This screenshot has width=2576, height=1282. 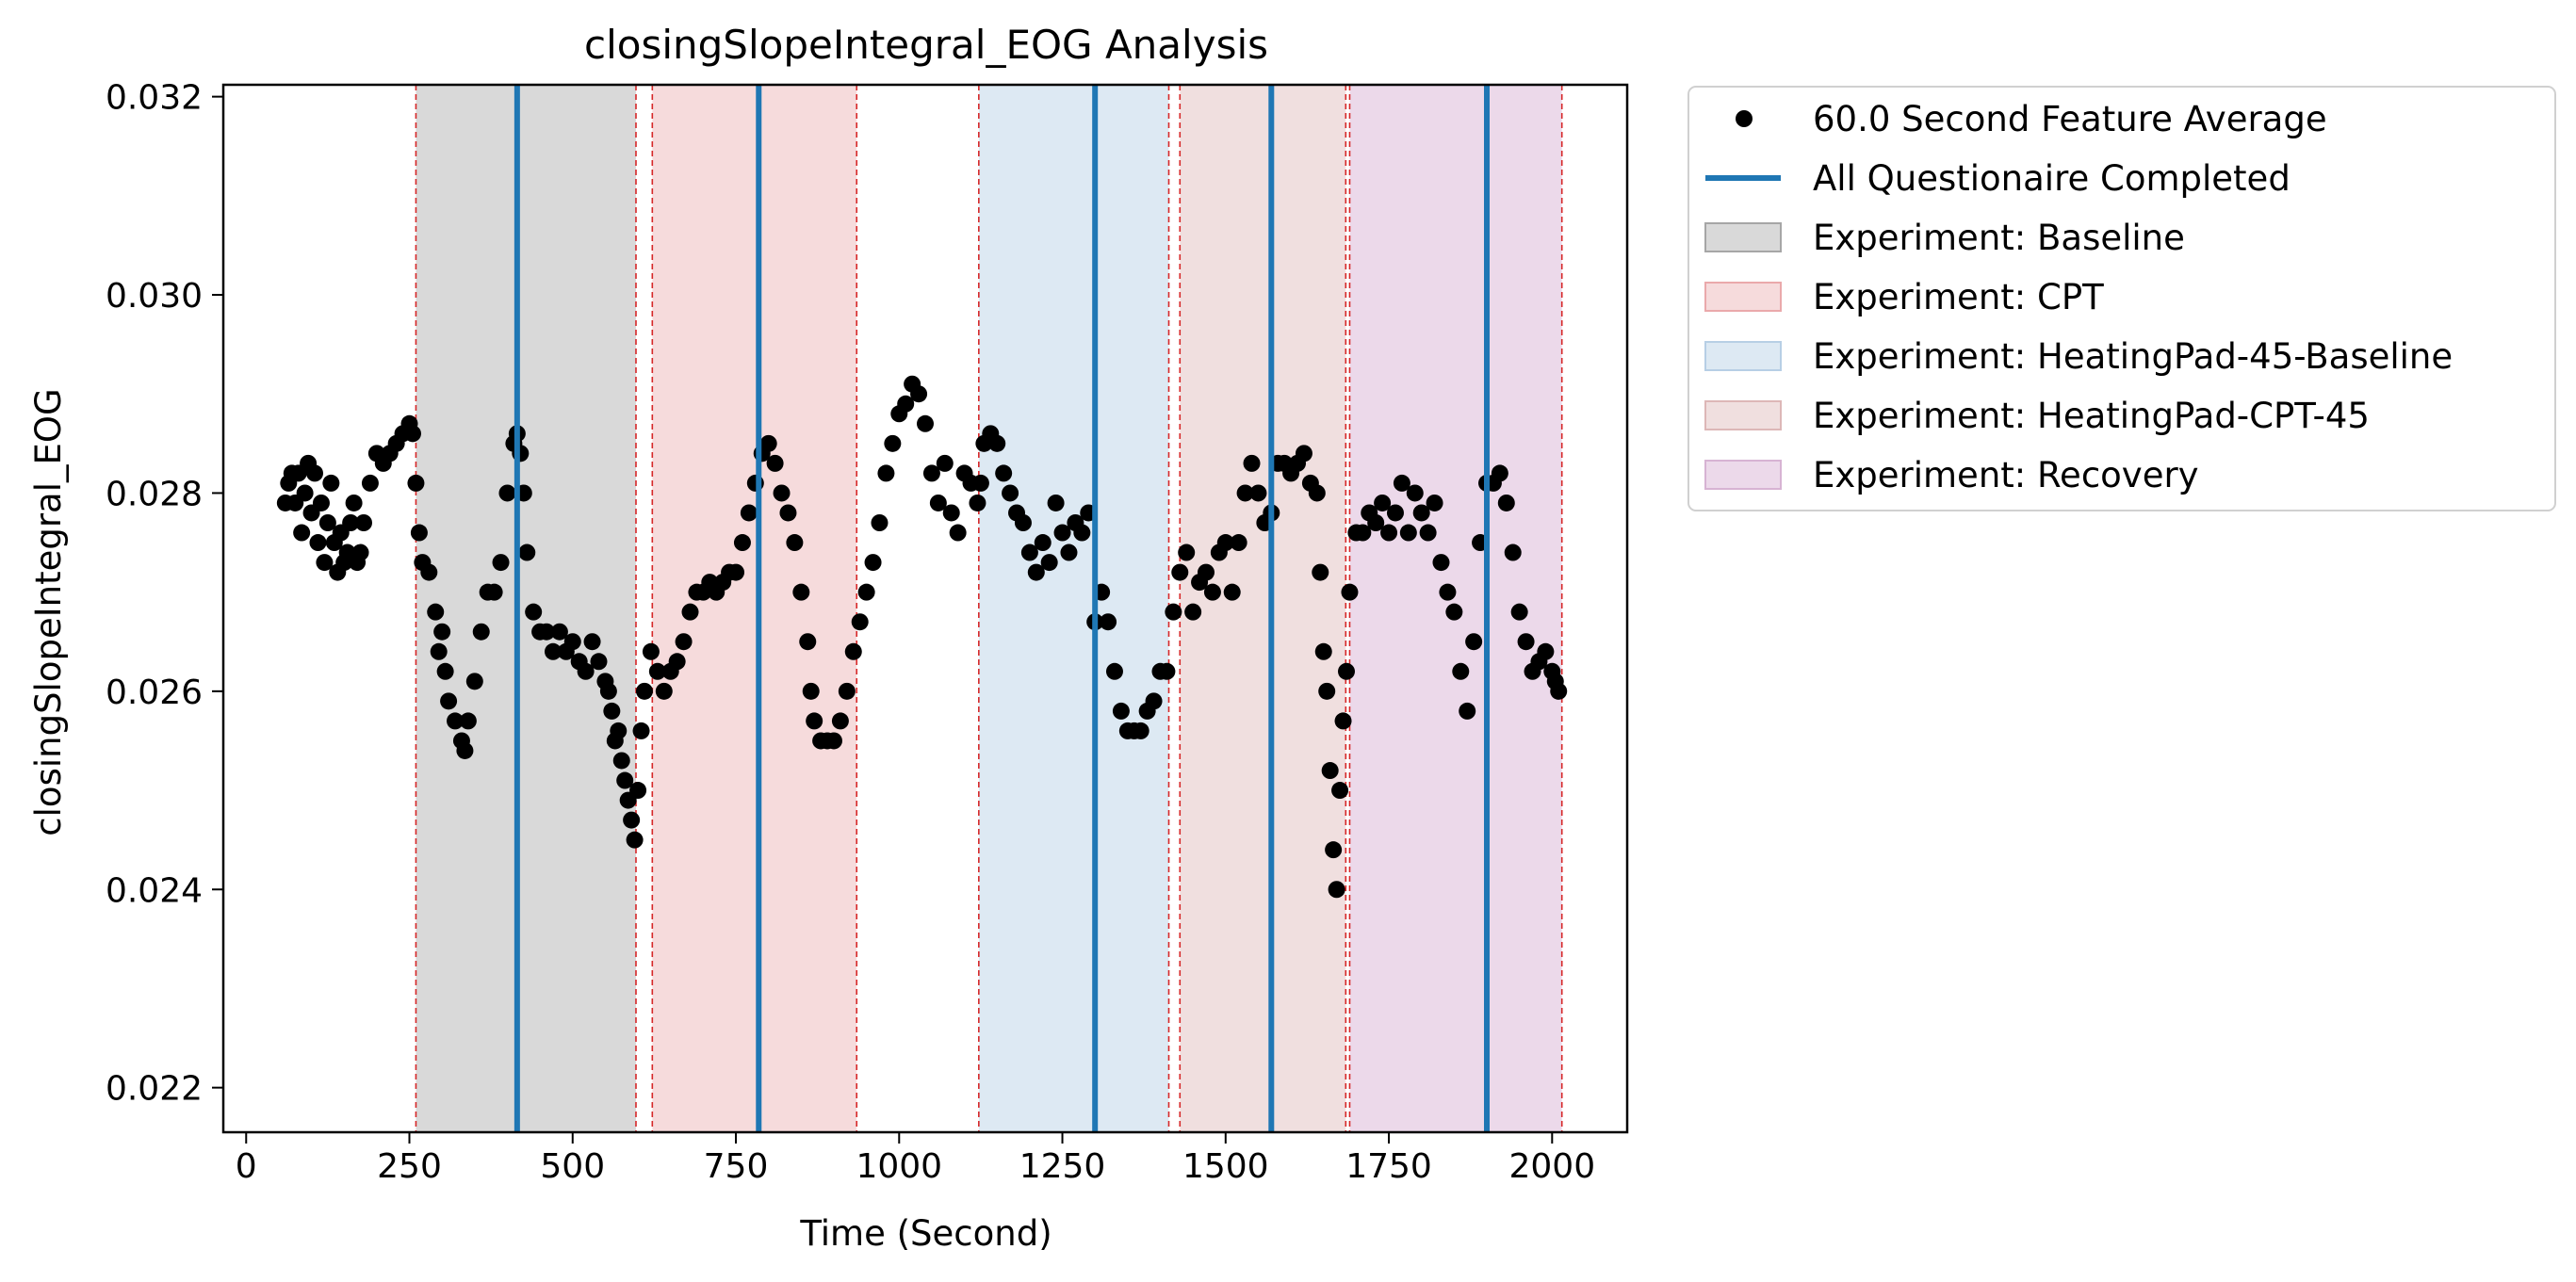 What do you see at coordinates (926, 45) in the screenshot?
I see `chart-title: closingSlopeIntegral_EOG Analysis` at bounding box center [926, 45].